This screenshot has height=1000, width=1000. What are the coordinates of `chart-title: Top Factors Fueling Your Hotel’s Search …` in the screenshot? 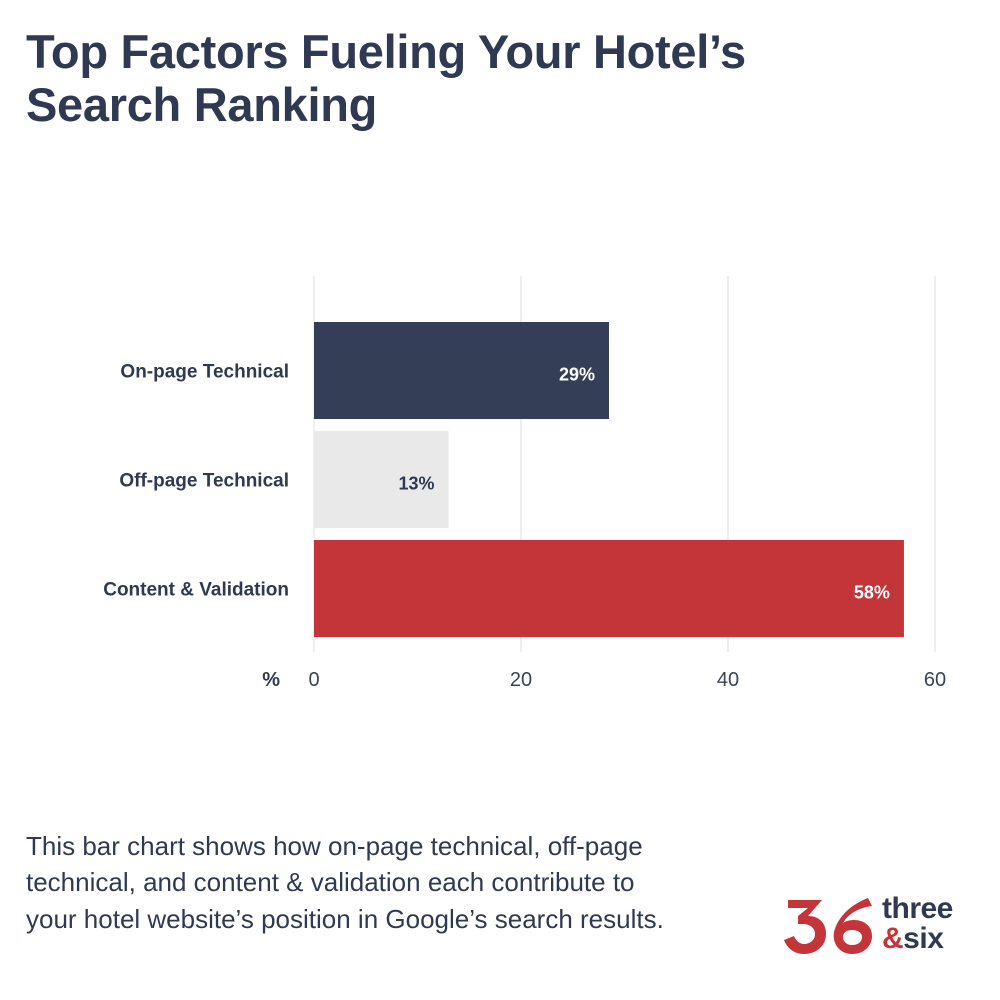 It's located at (476, 78).